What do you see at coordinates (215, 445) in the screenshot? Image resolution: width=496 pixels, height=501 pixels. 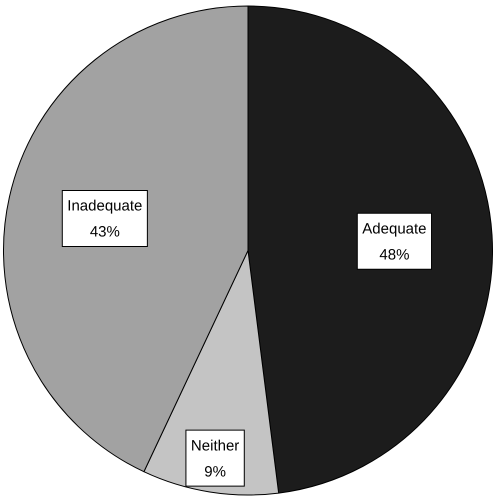 I see `slice-label: Neither` at bounding box center [215, 445].